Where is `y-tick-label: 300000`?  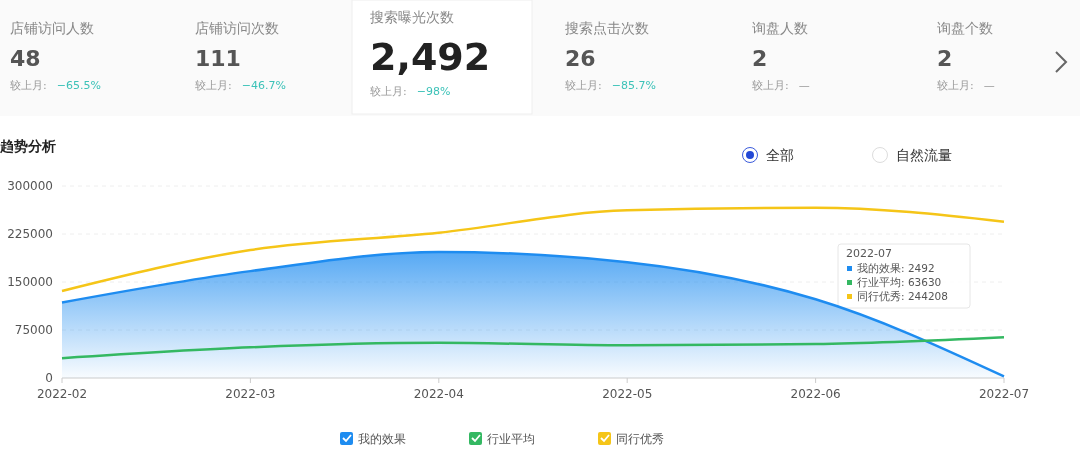 y-tick-label: 300000 is located at coordinates (30, 186).